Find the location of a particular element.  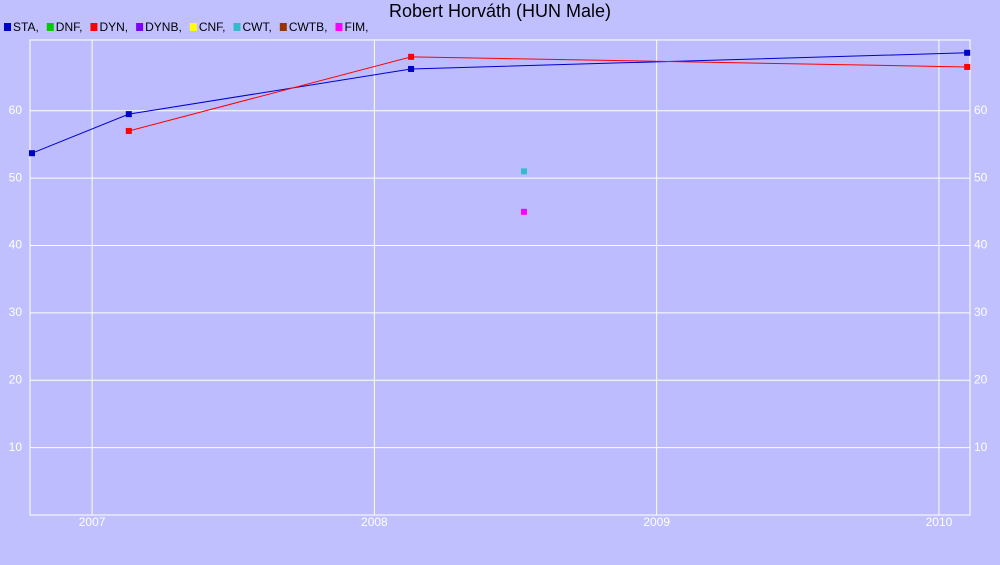

y-tick-label-right: 10 is located at coordinates (981, 447).